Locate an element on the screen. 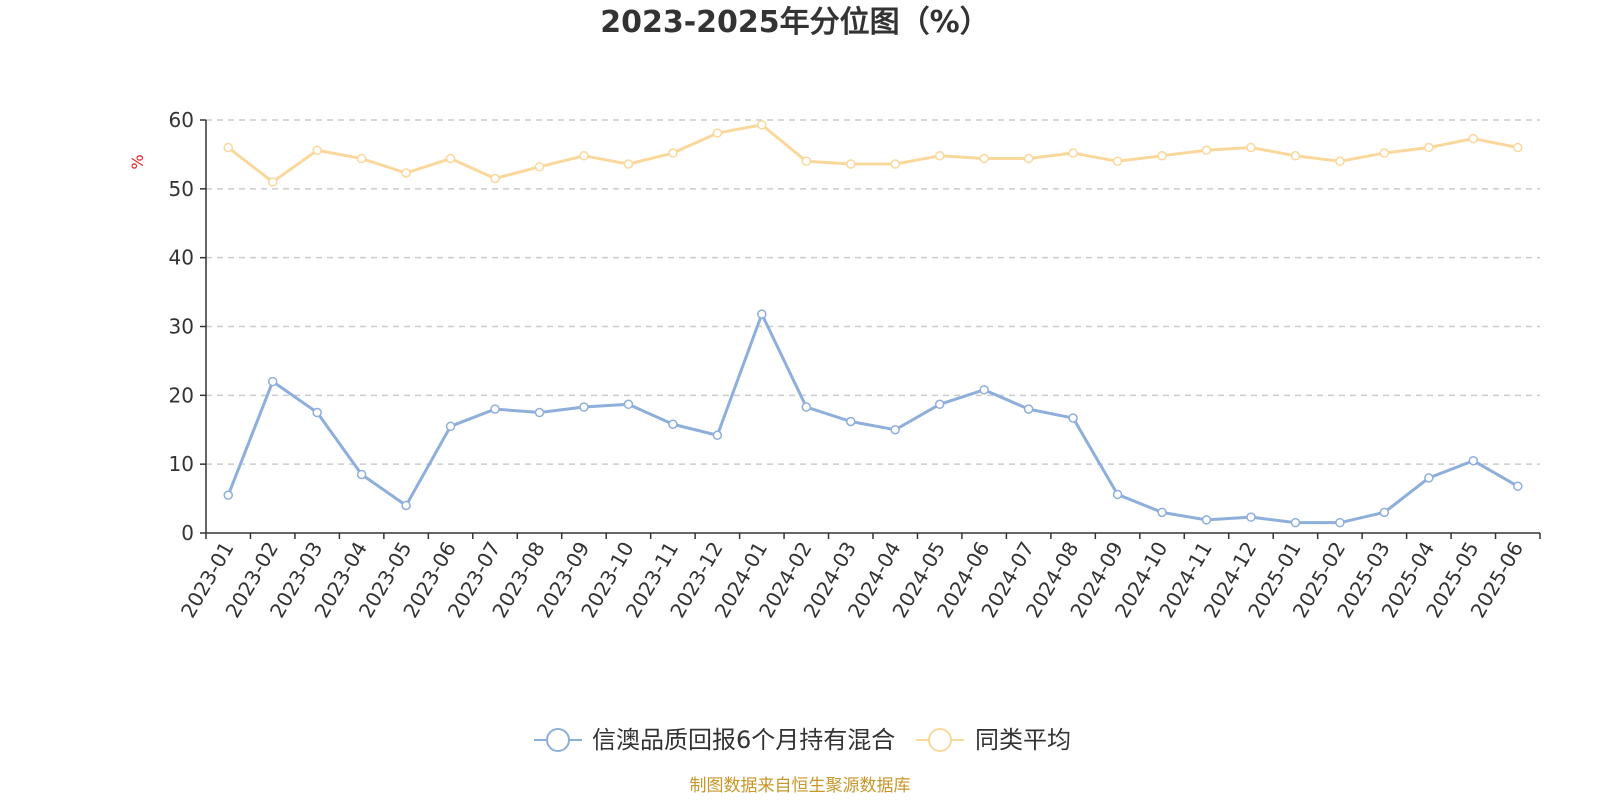 The width and height of the screenshot is (1600, 800). y-tick-label: 30 is located at coordinates (181, 327).